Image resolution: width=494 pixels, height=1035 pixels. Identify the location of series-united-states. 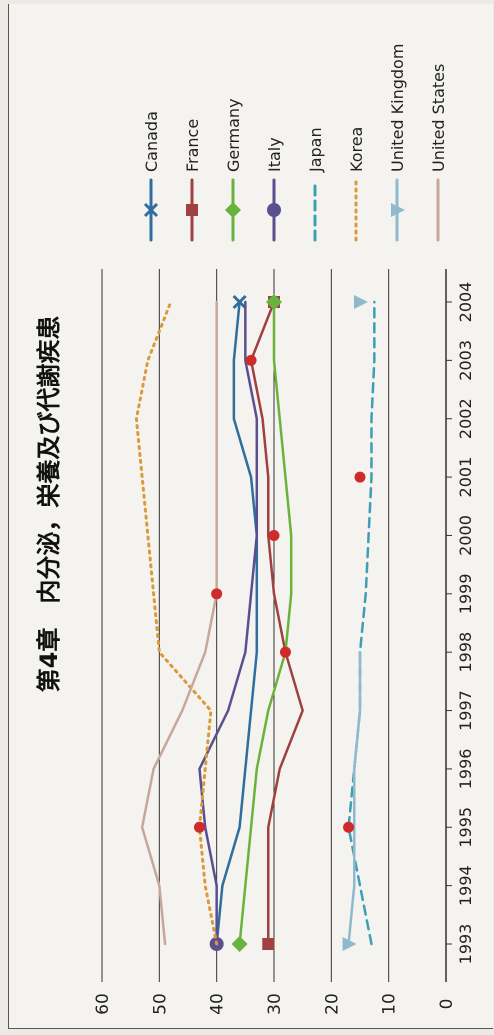
(179, 623).